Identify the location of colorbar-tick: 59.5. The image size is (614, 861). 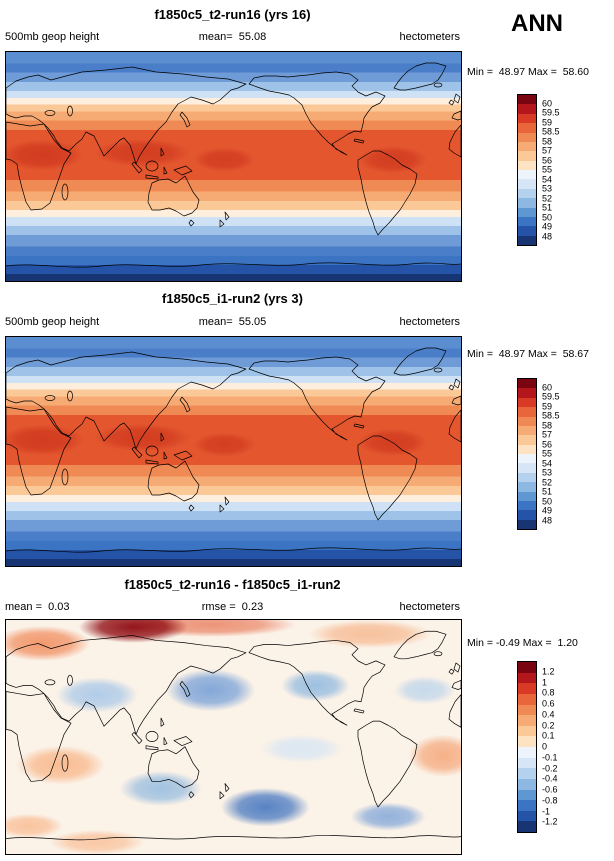
(551, 396).